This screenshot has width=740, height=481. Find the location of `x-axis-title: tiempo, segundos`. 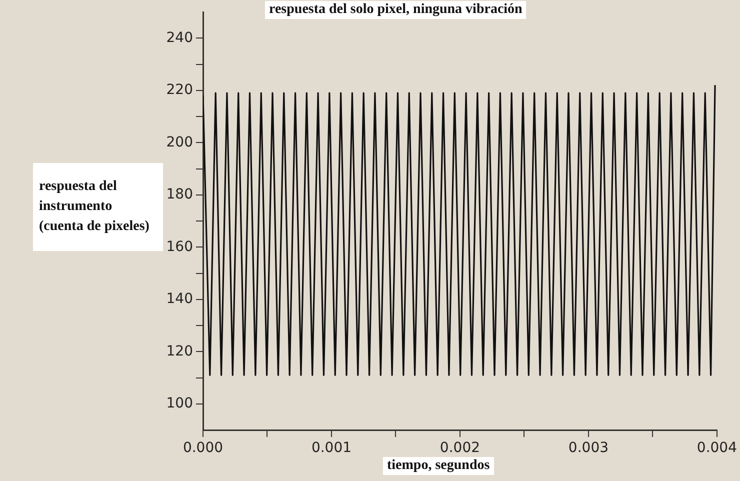

x-axis-title: tiempo, segundos is located at coordinates (438, 466).